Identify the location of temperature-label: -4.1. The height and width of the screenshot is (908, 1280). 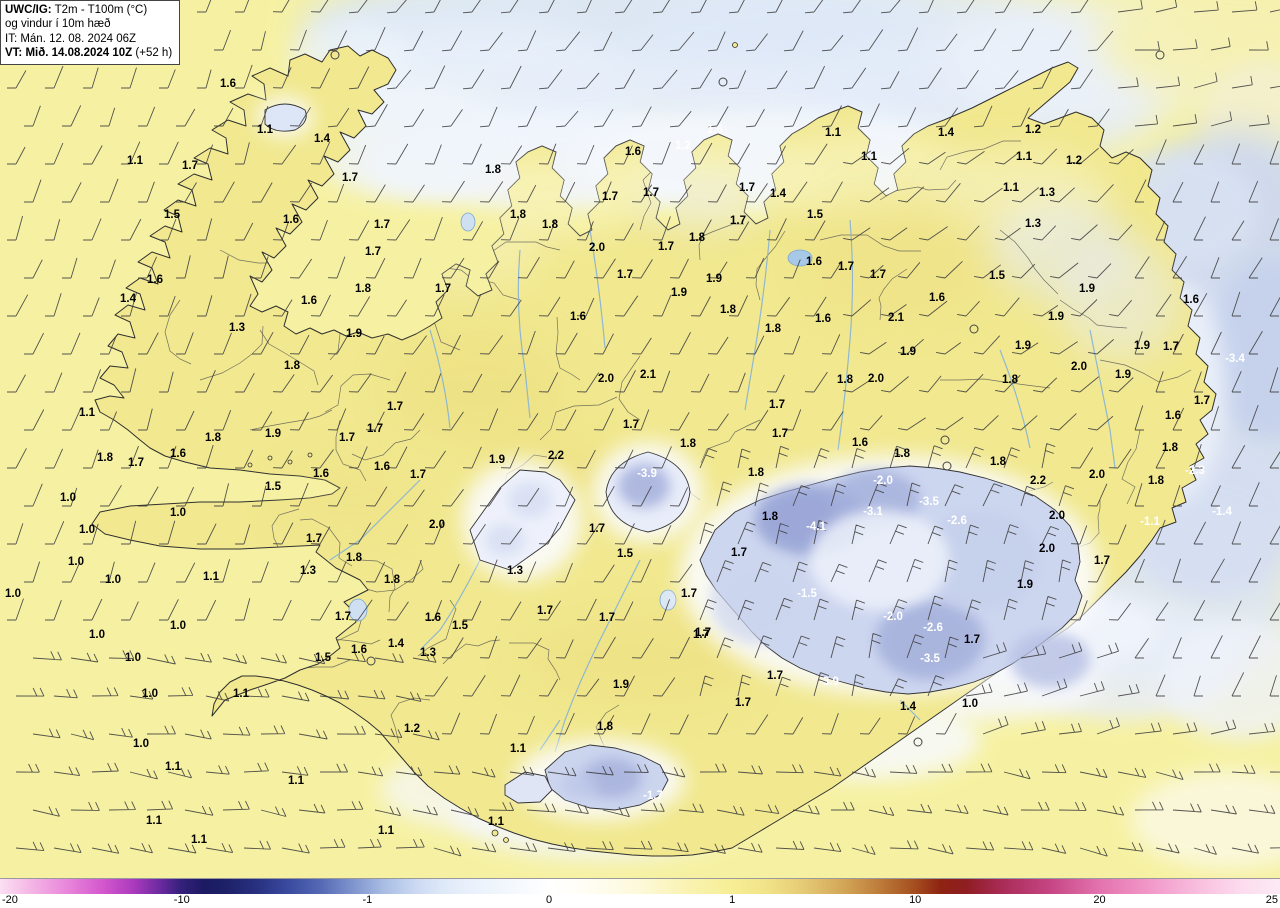
(816, 527).